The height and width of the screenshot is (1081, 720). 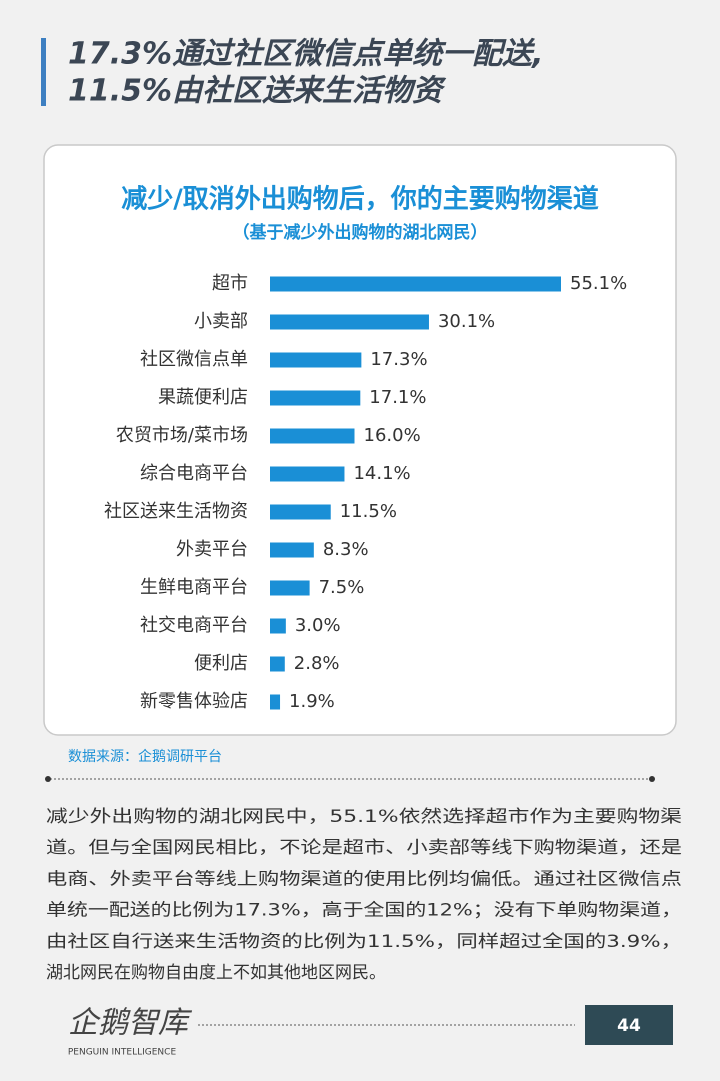 I want to click on category-label: 超市, so click(x=230, y=283).